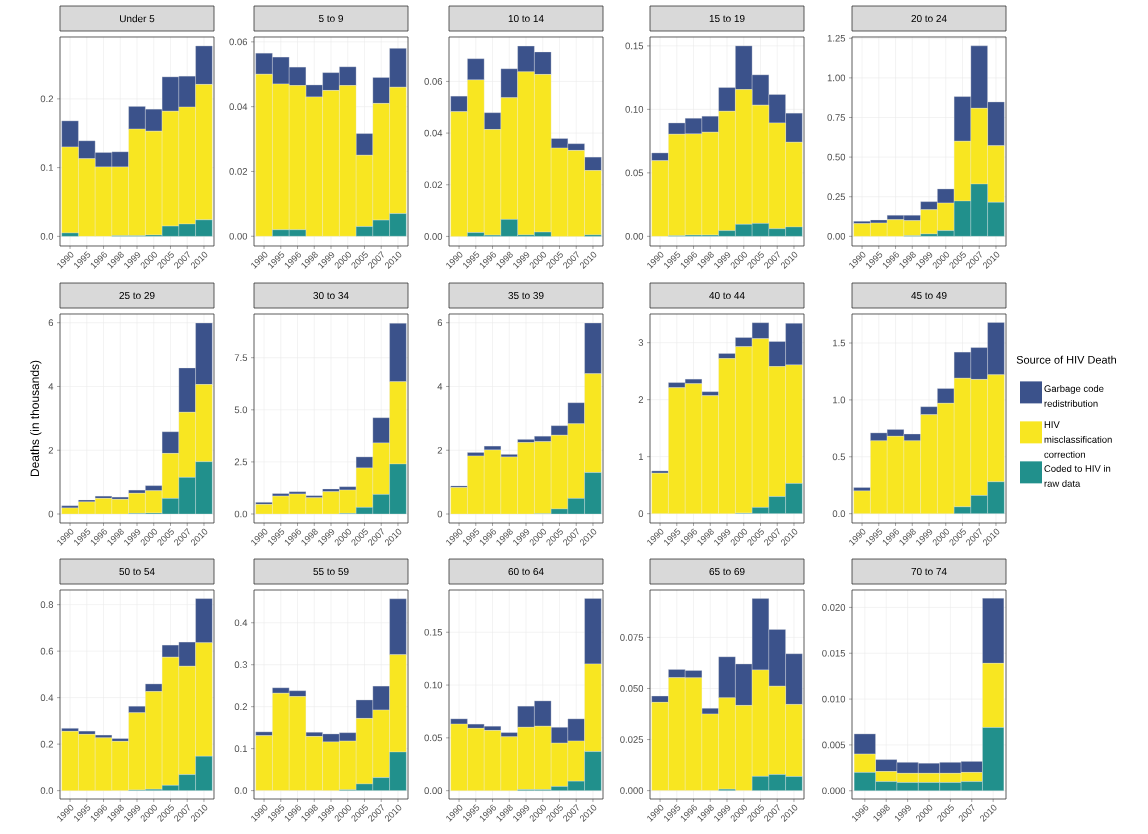 This screenshot has height=834, width=1148. Describe the element at coordinates (727, 572) in the screenshot. I see `chart-title: 65 to 69` at that location.